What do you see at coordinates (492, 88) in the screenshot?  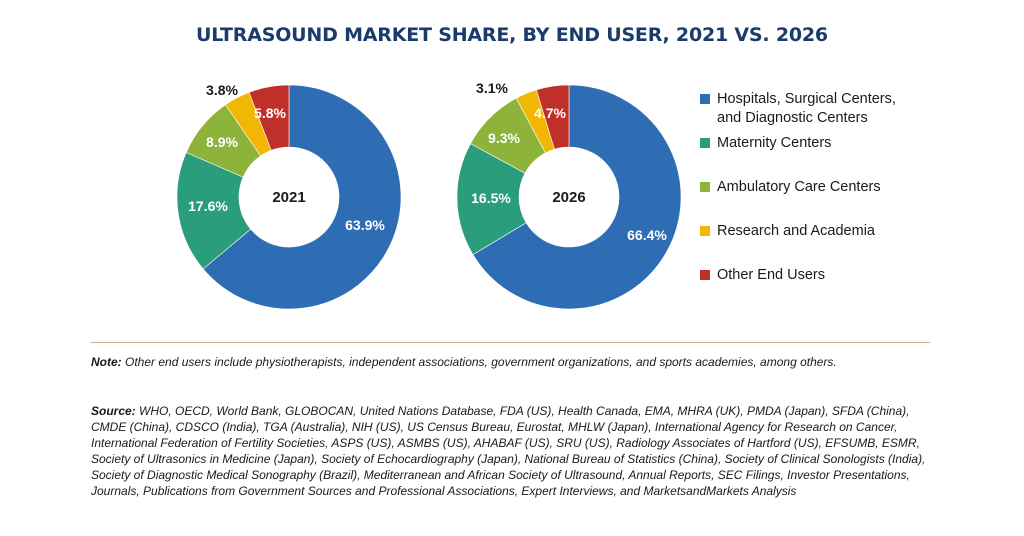 I see `slice-data-label: 3.1%` at bounding box center [492, 88].